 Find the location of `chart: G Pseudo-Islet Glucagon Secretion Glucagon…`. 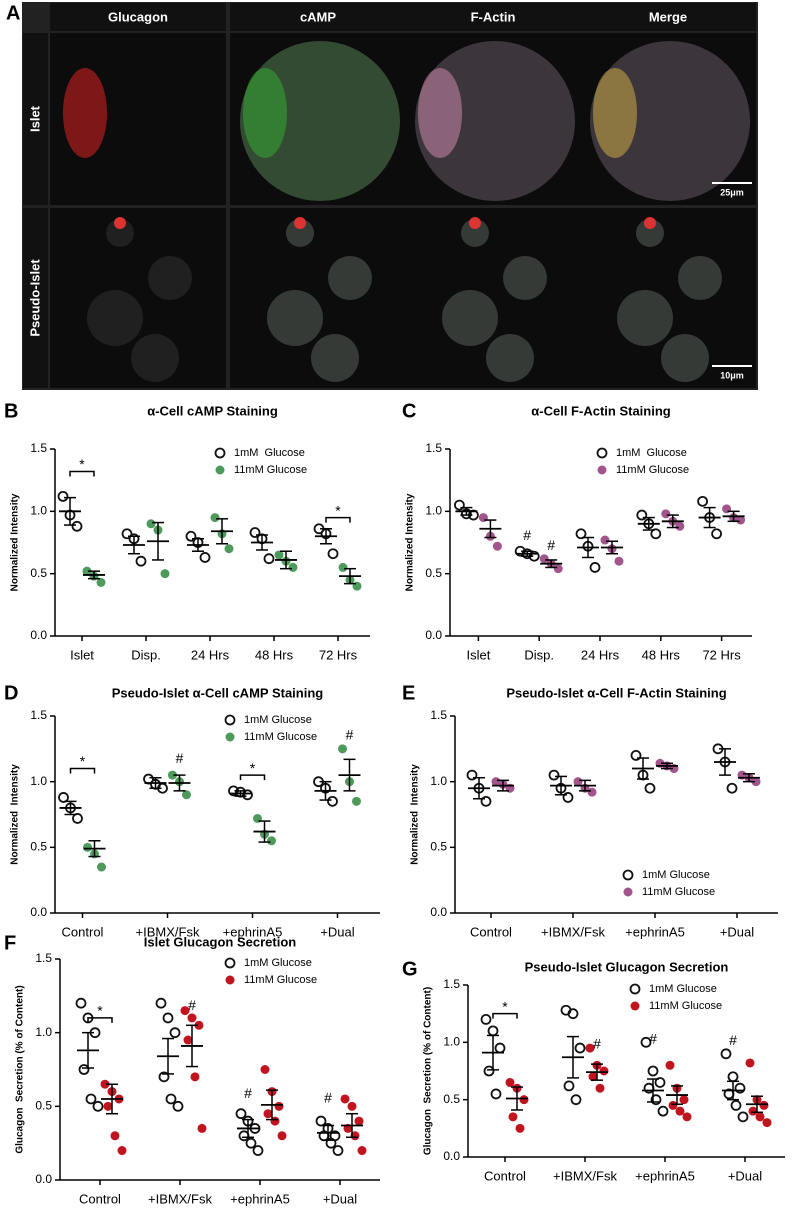

chart: G Pseudo-Islet Glucagon Secretion Glucagon… is located at coordinates (593, 1070).